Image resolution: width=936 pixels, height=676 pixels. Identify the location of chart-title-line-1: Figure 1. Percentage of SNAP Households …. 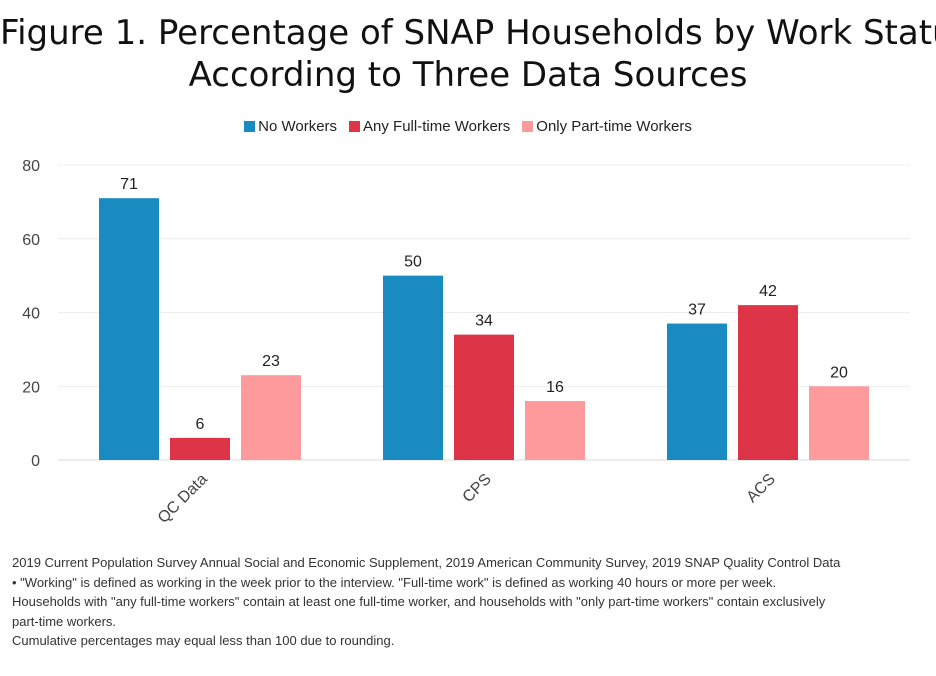
(468, 33).